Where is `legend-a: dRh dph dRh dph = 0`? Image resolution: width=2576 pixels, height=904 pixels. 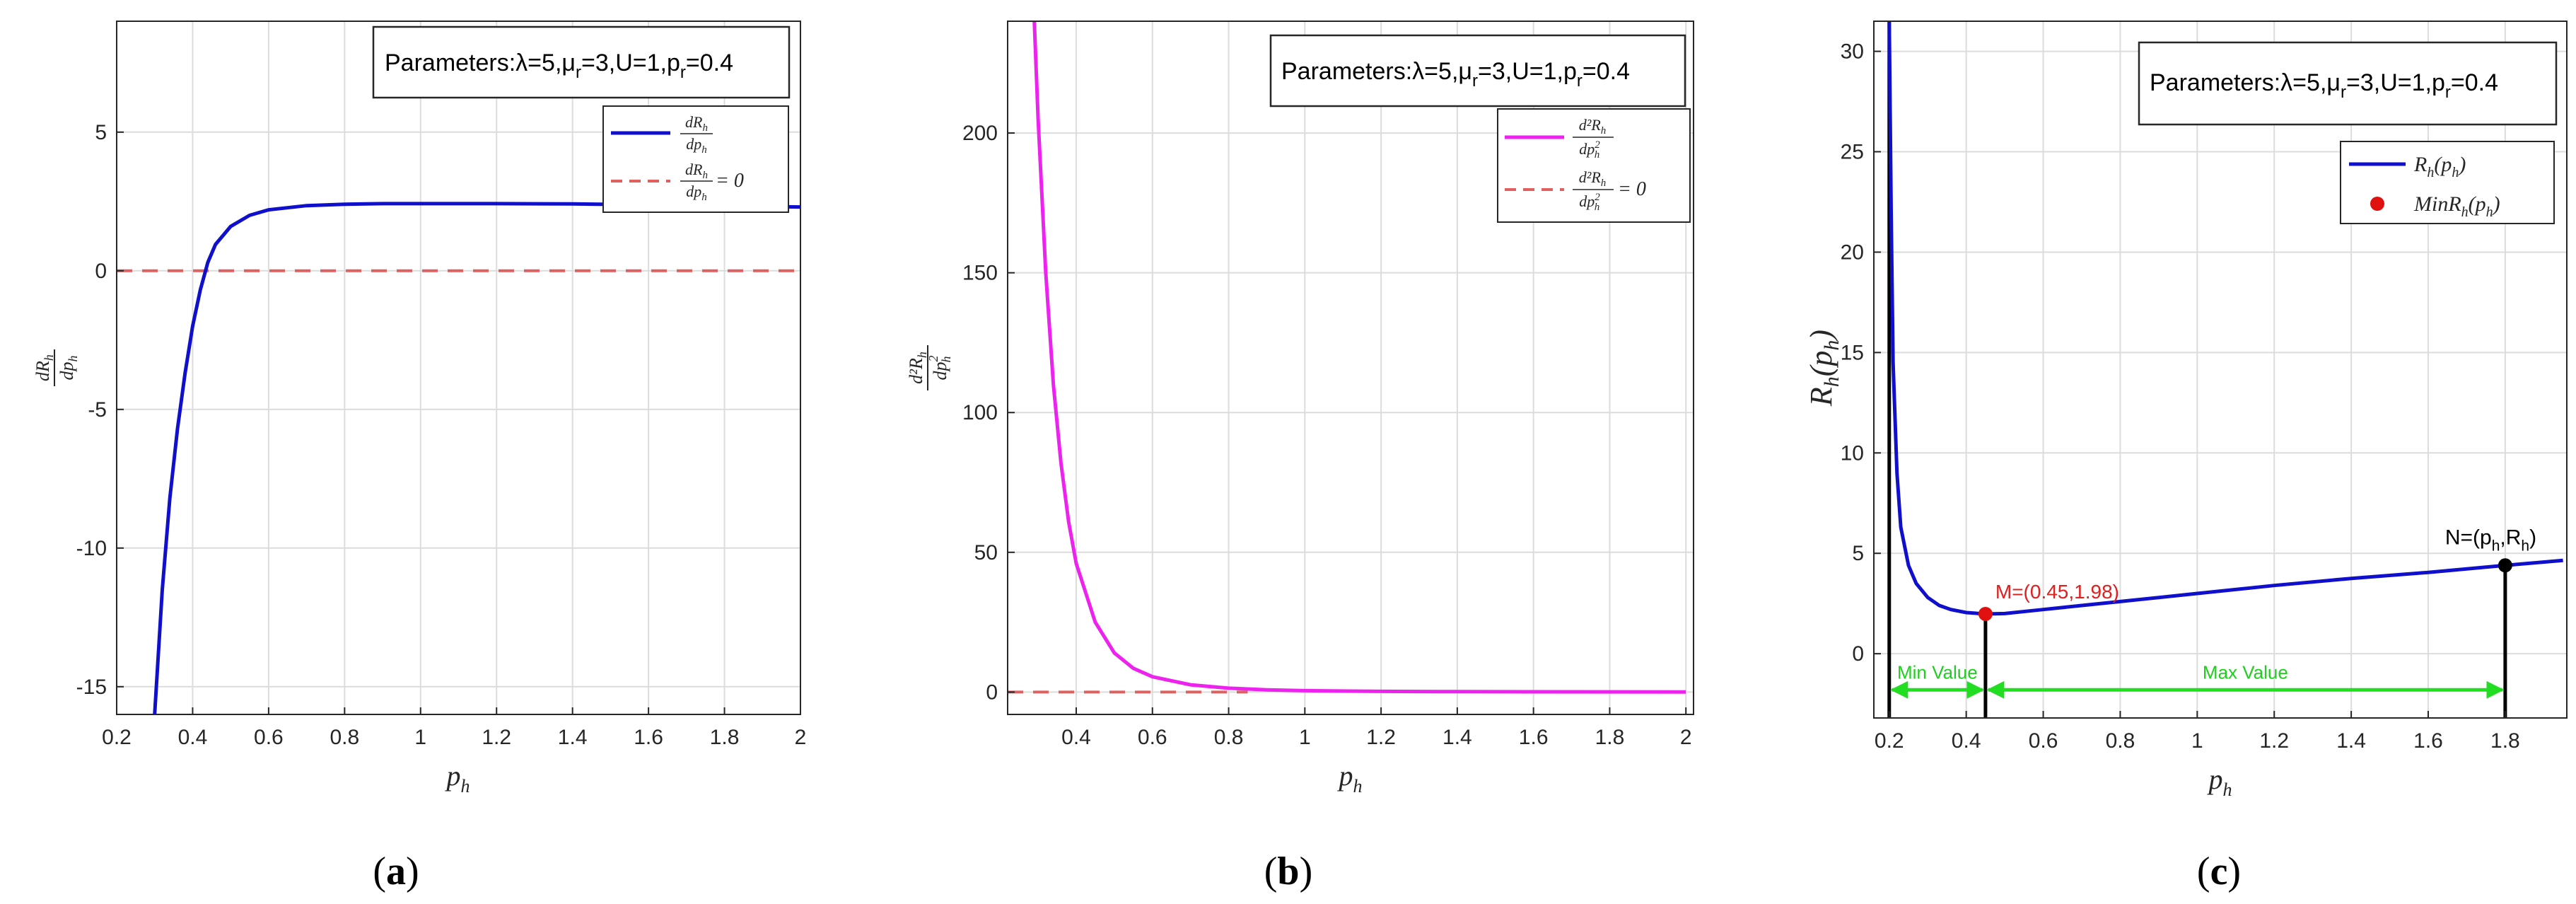 legend-a: dRh dph dRh dph = 0 is located at coordinates (695, 159).